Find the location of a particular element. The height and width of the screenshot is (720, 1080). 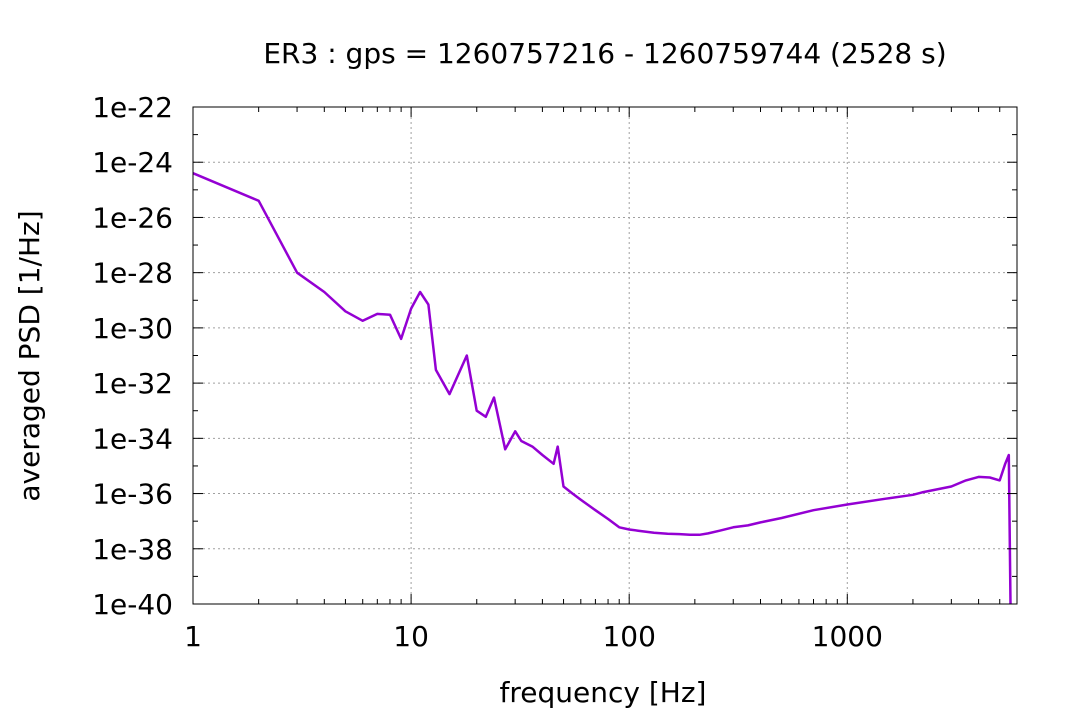

y-tick-label: 1e-30 is located at coordinates (132, 328).